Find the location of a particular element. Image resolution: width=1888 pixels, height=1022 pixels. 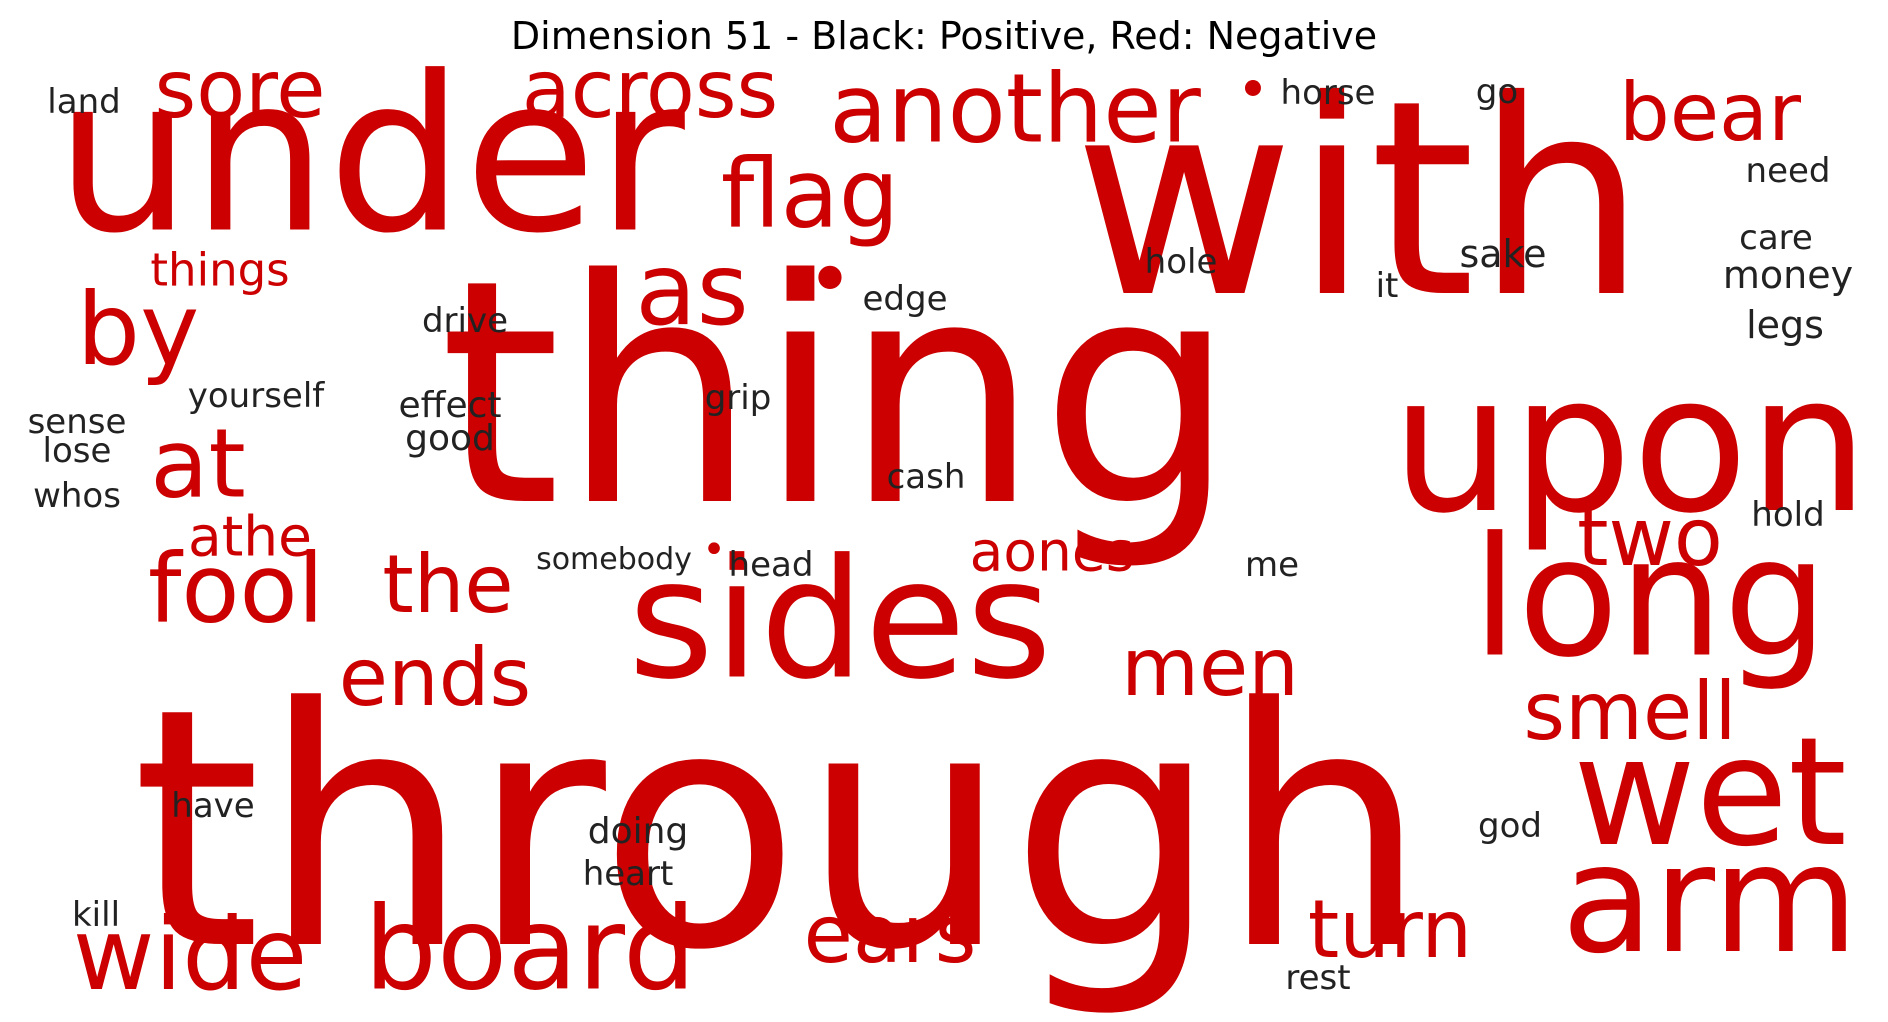

word-go: go is located at coordinates (1497, 92).